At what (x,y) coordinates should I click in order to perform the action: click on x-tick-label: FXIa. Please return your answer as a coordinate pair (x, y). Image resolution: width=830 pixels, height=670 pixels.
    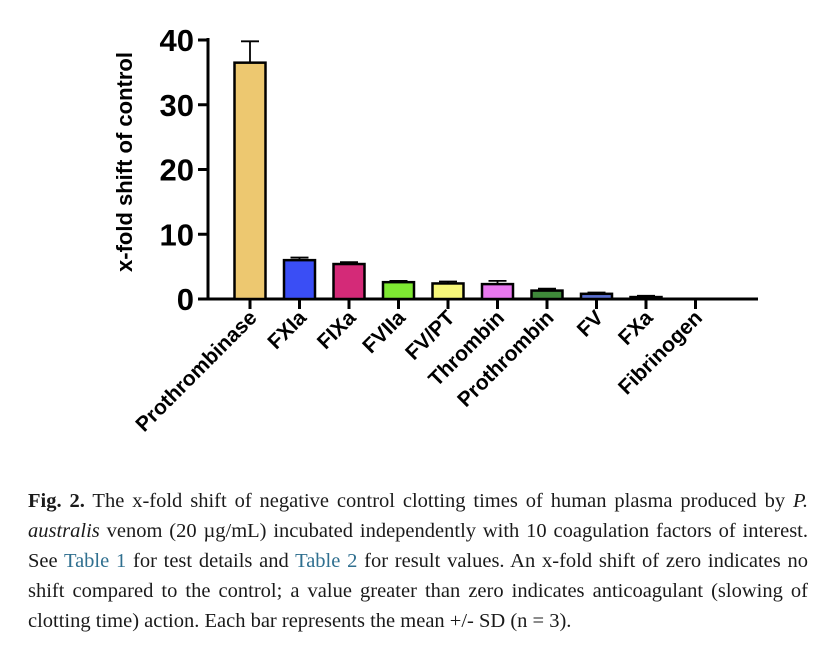
    Looking at the image, I should click on (287, 330).